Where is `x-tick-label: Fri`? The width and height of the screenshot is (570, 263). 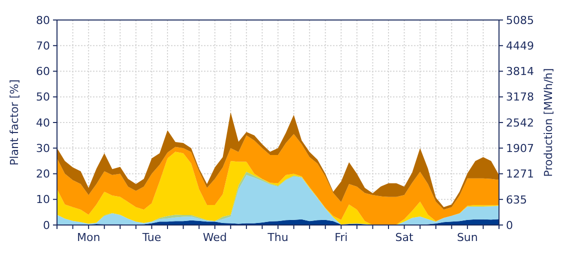
x-tick-label: Fri is located at coordinates (341, 237).